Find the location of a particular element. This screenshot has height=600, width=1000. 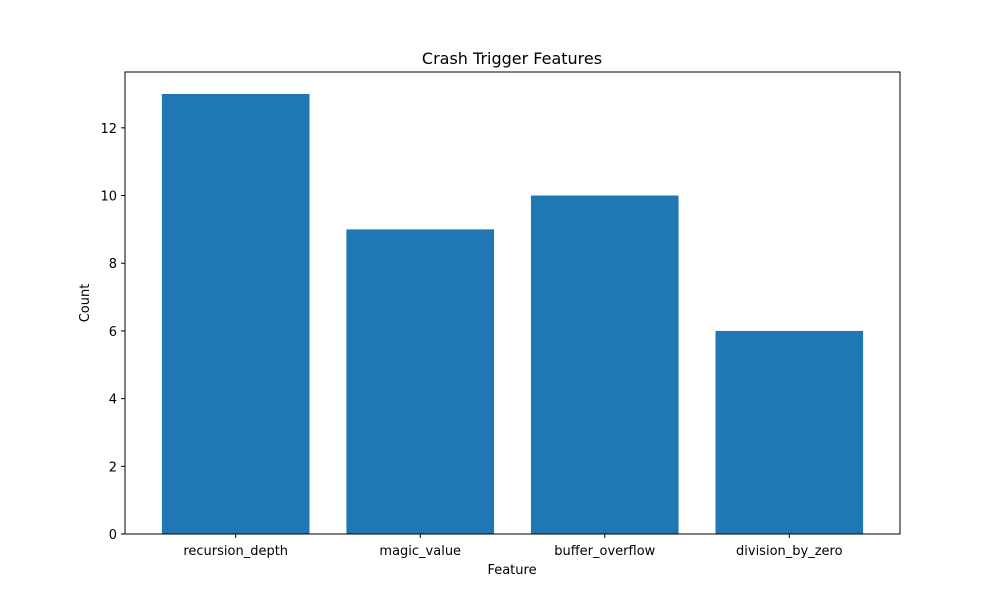

y-axis-ticks: 0 2 4 6 8 10 12 is located at coordinates (112, 332).